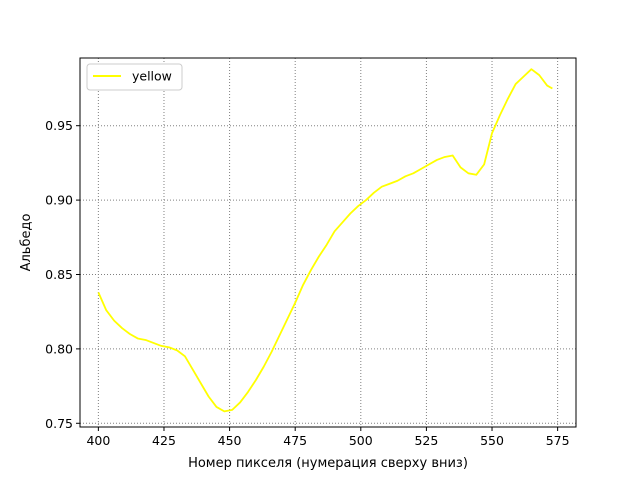  What do you see at coordinates (295, 440) in the screenshot?
I see `x-tick-label: 475` at bounding box center [295, 440].